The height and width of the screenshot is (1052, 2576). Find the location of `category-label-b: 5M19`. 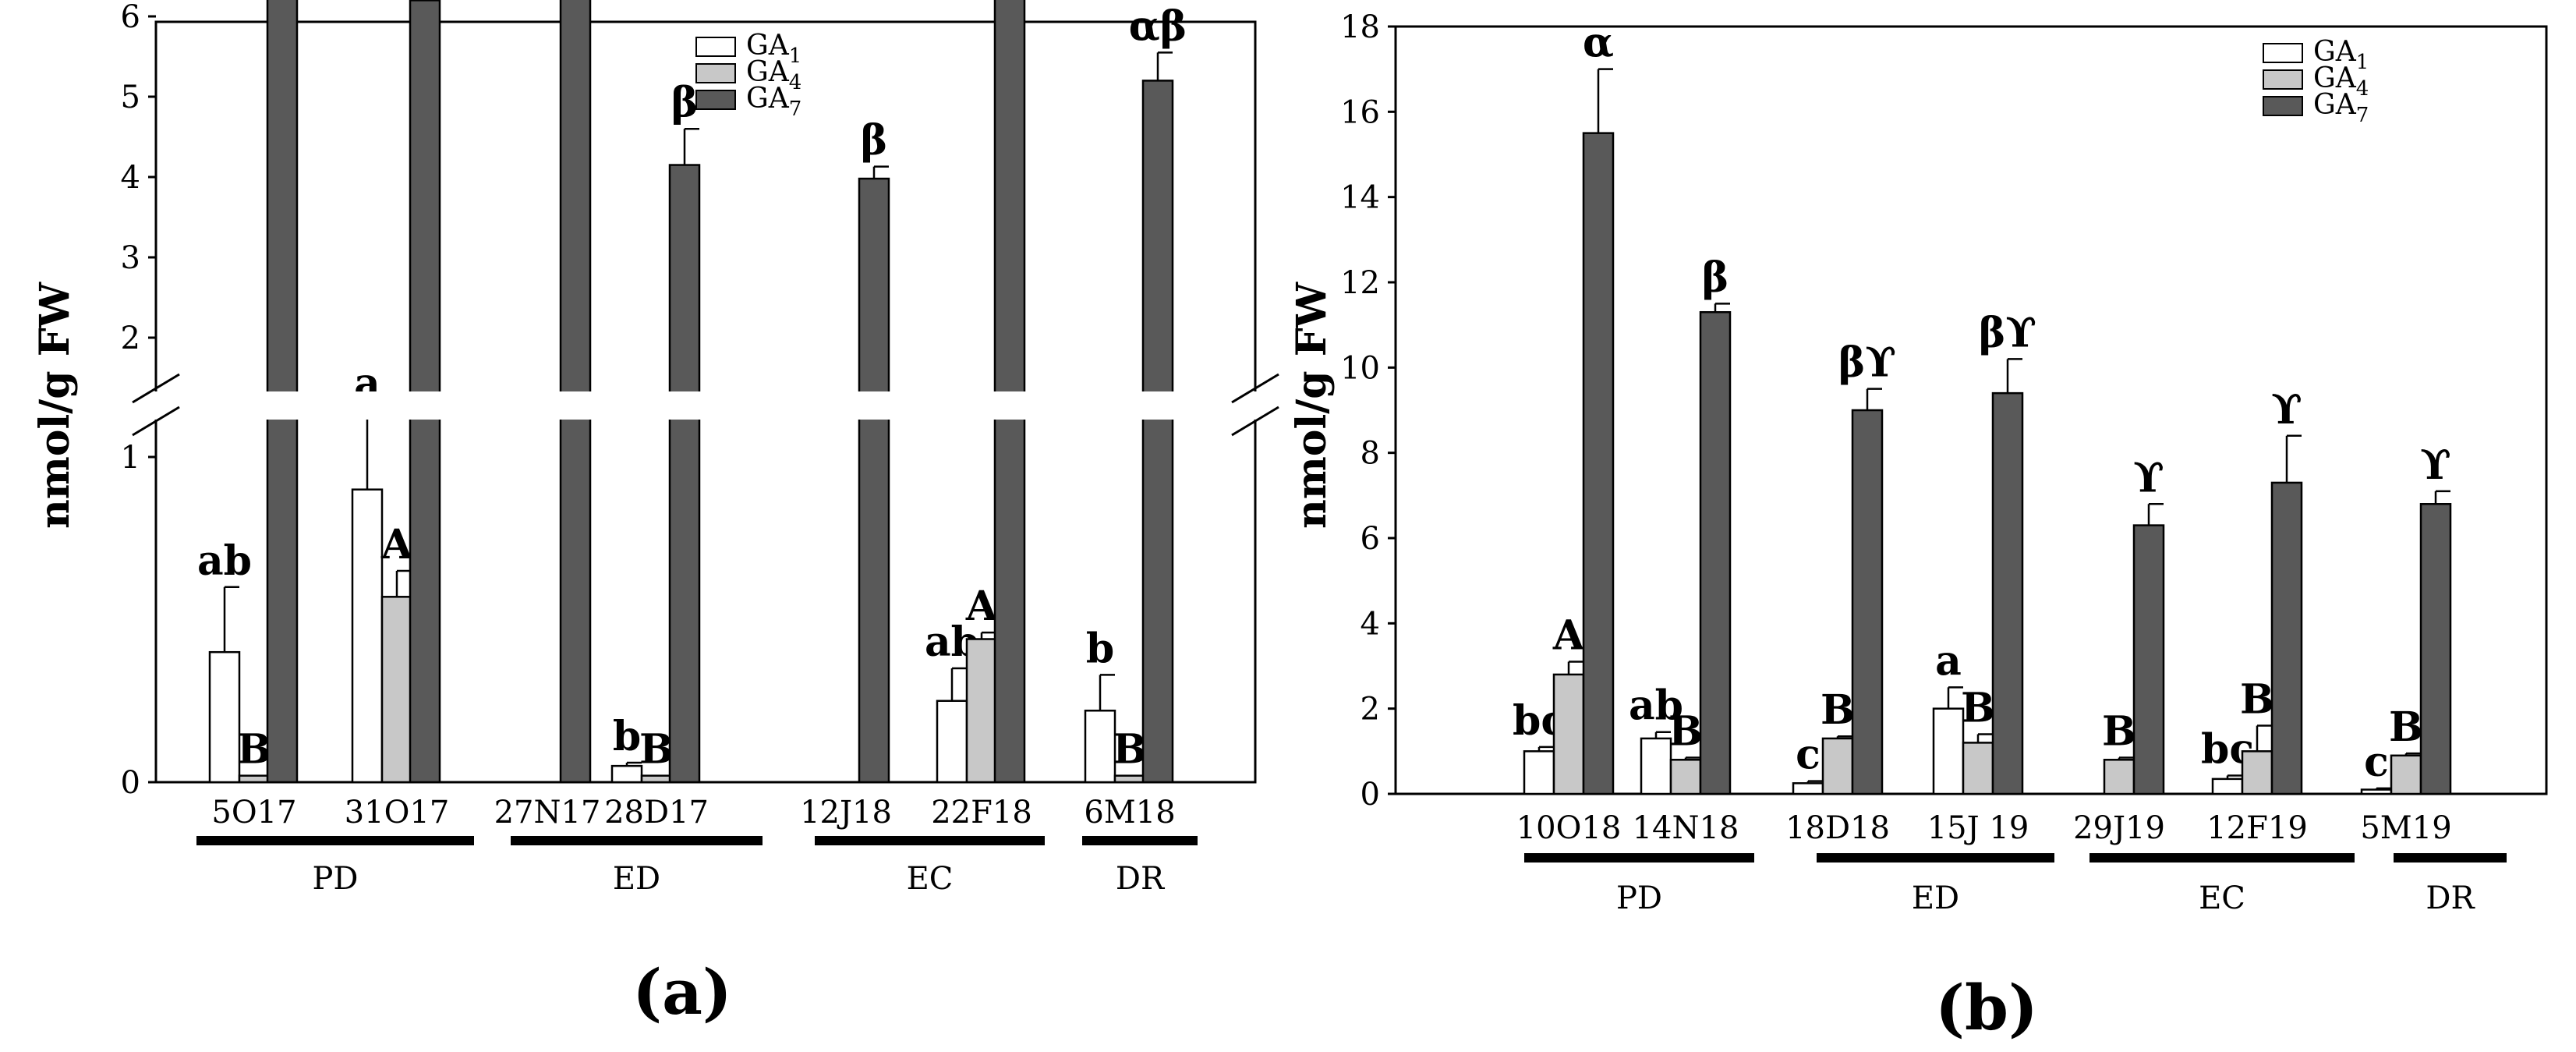

category-label-b: 5M19 is located at coordinates (2405, 828).